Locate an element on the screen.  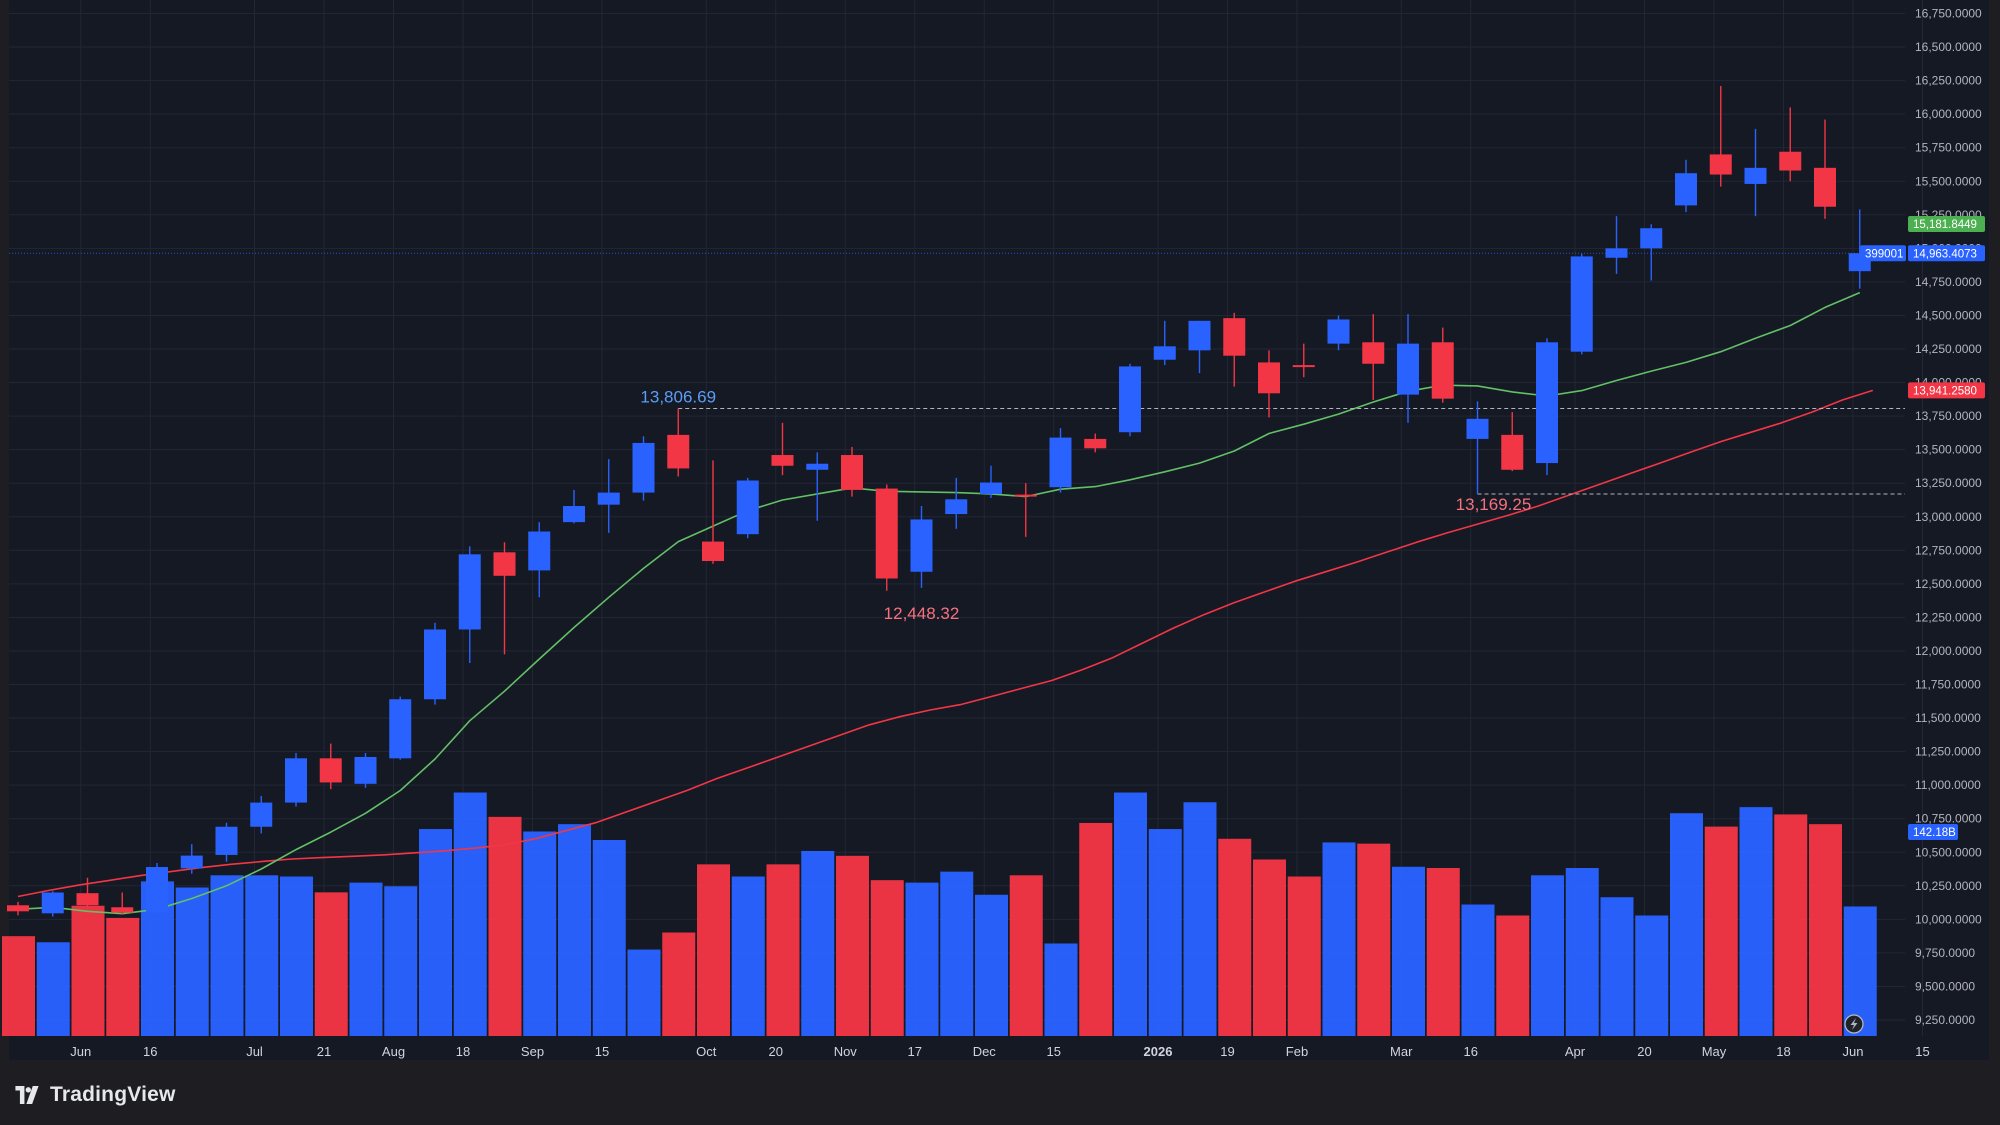
y-tick-label: 11,750.0000 is located at coordinates (1948, 685).